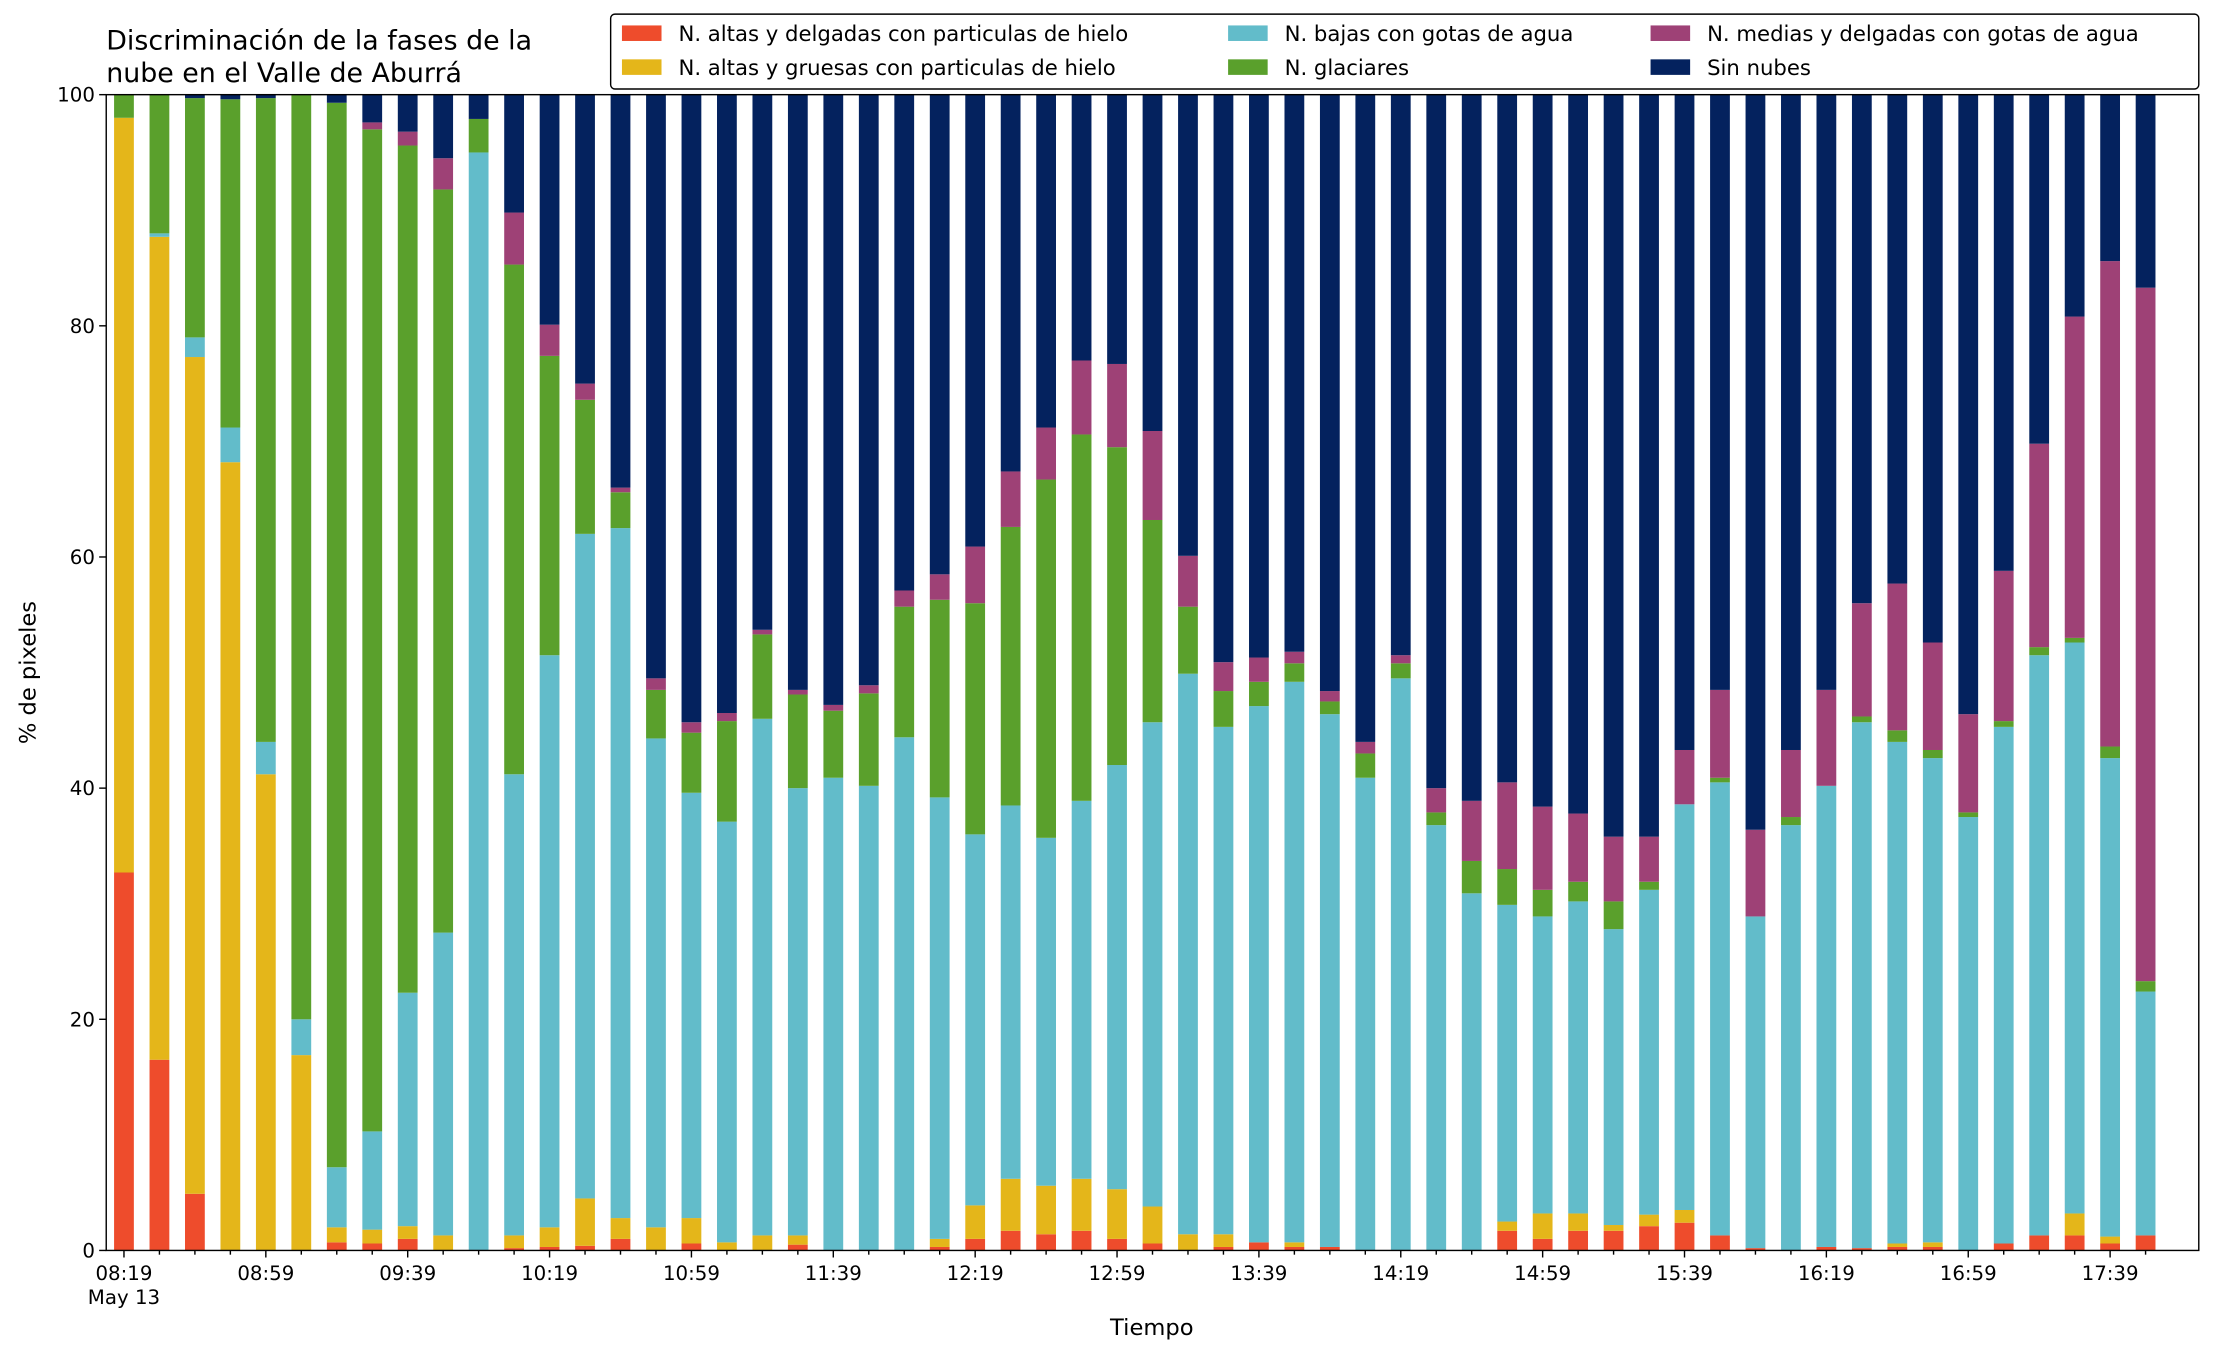 Image resolution: width=2216 pixels, height=1355 pixels. What do you see at coordinates (88, 1251) in the screenshot?
I see `y-tick-label: 0` at bounding box center [88, 1251].